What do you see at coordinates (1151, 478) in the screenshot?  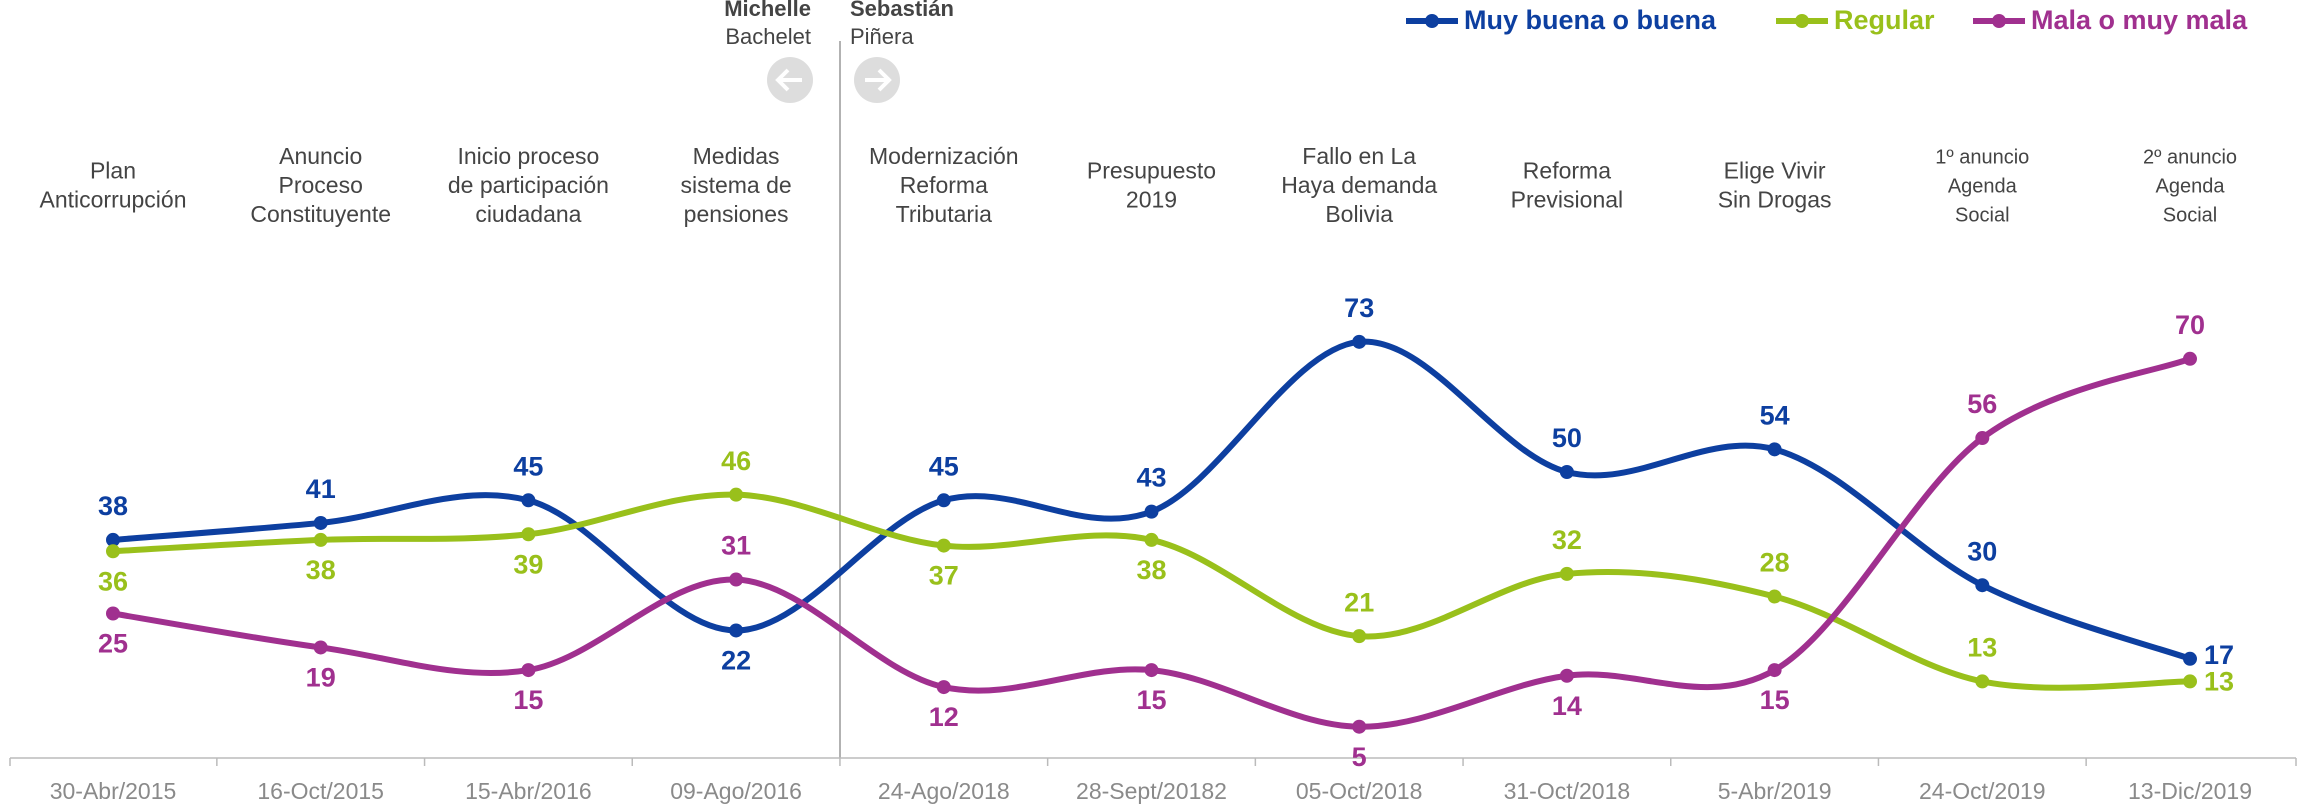 I see `data-label: 43` at bounding box center [1151, 478].